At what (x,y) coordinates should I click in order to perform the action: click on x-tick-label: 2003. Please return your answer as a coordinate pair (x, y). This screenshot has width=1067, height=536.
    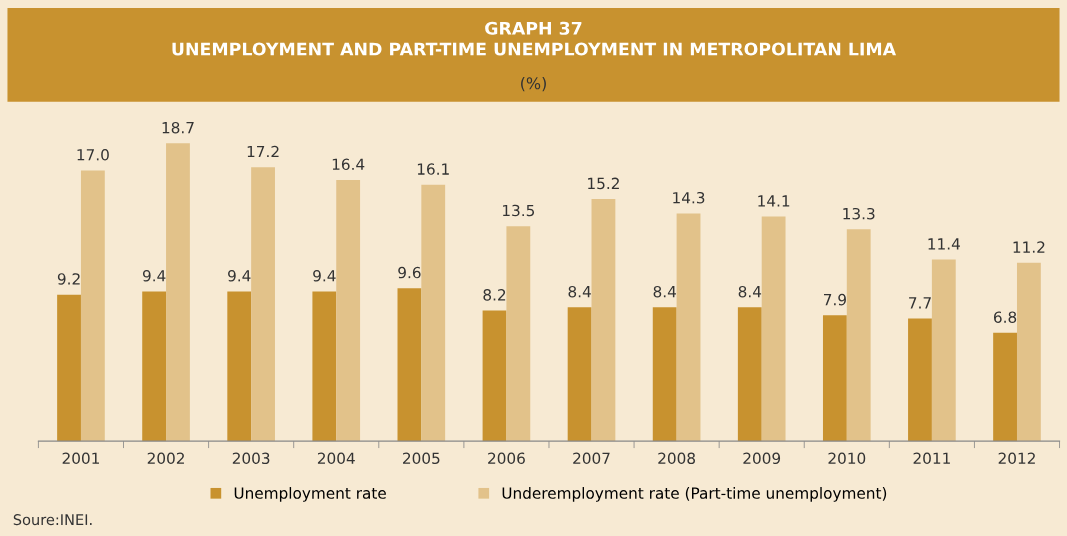
    Looking at the image, I should click on (251, 458).